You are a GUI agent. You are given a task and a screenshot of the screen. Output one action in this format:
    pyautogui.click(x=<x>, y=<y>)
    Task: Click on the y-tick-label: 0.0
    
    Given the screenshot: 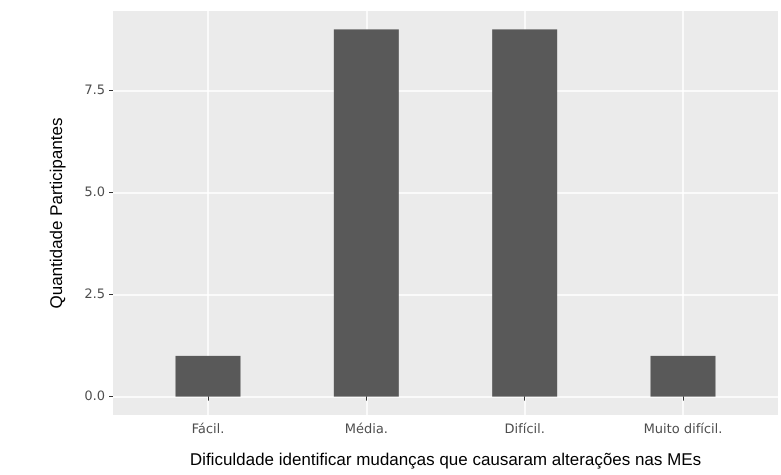 What is the action you would take?
    pyautogui.click(x=94, y=396)
    